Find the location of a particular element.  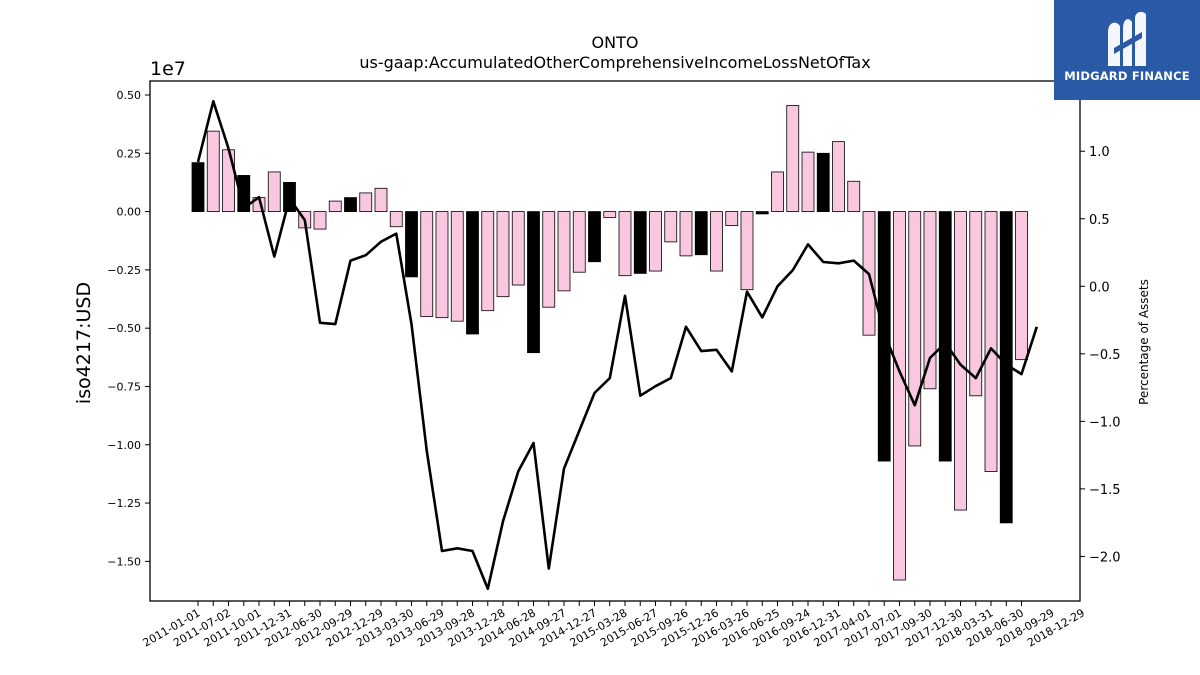

y-tick-label: 0.50 is located at coordinates (129, 95).